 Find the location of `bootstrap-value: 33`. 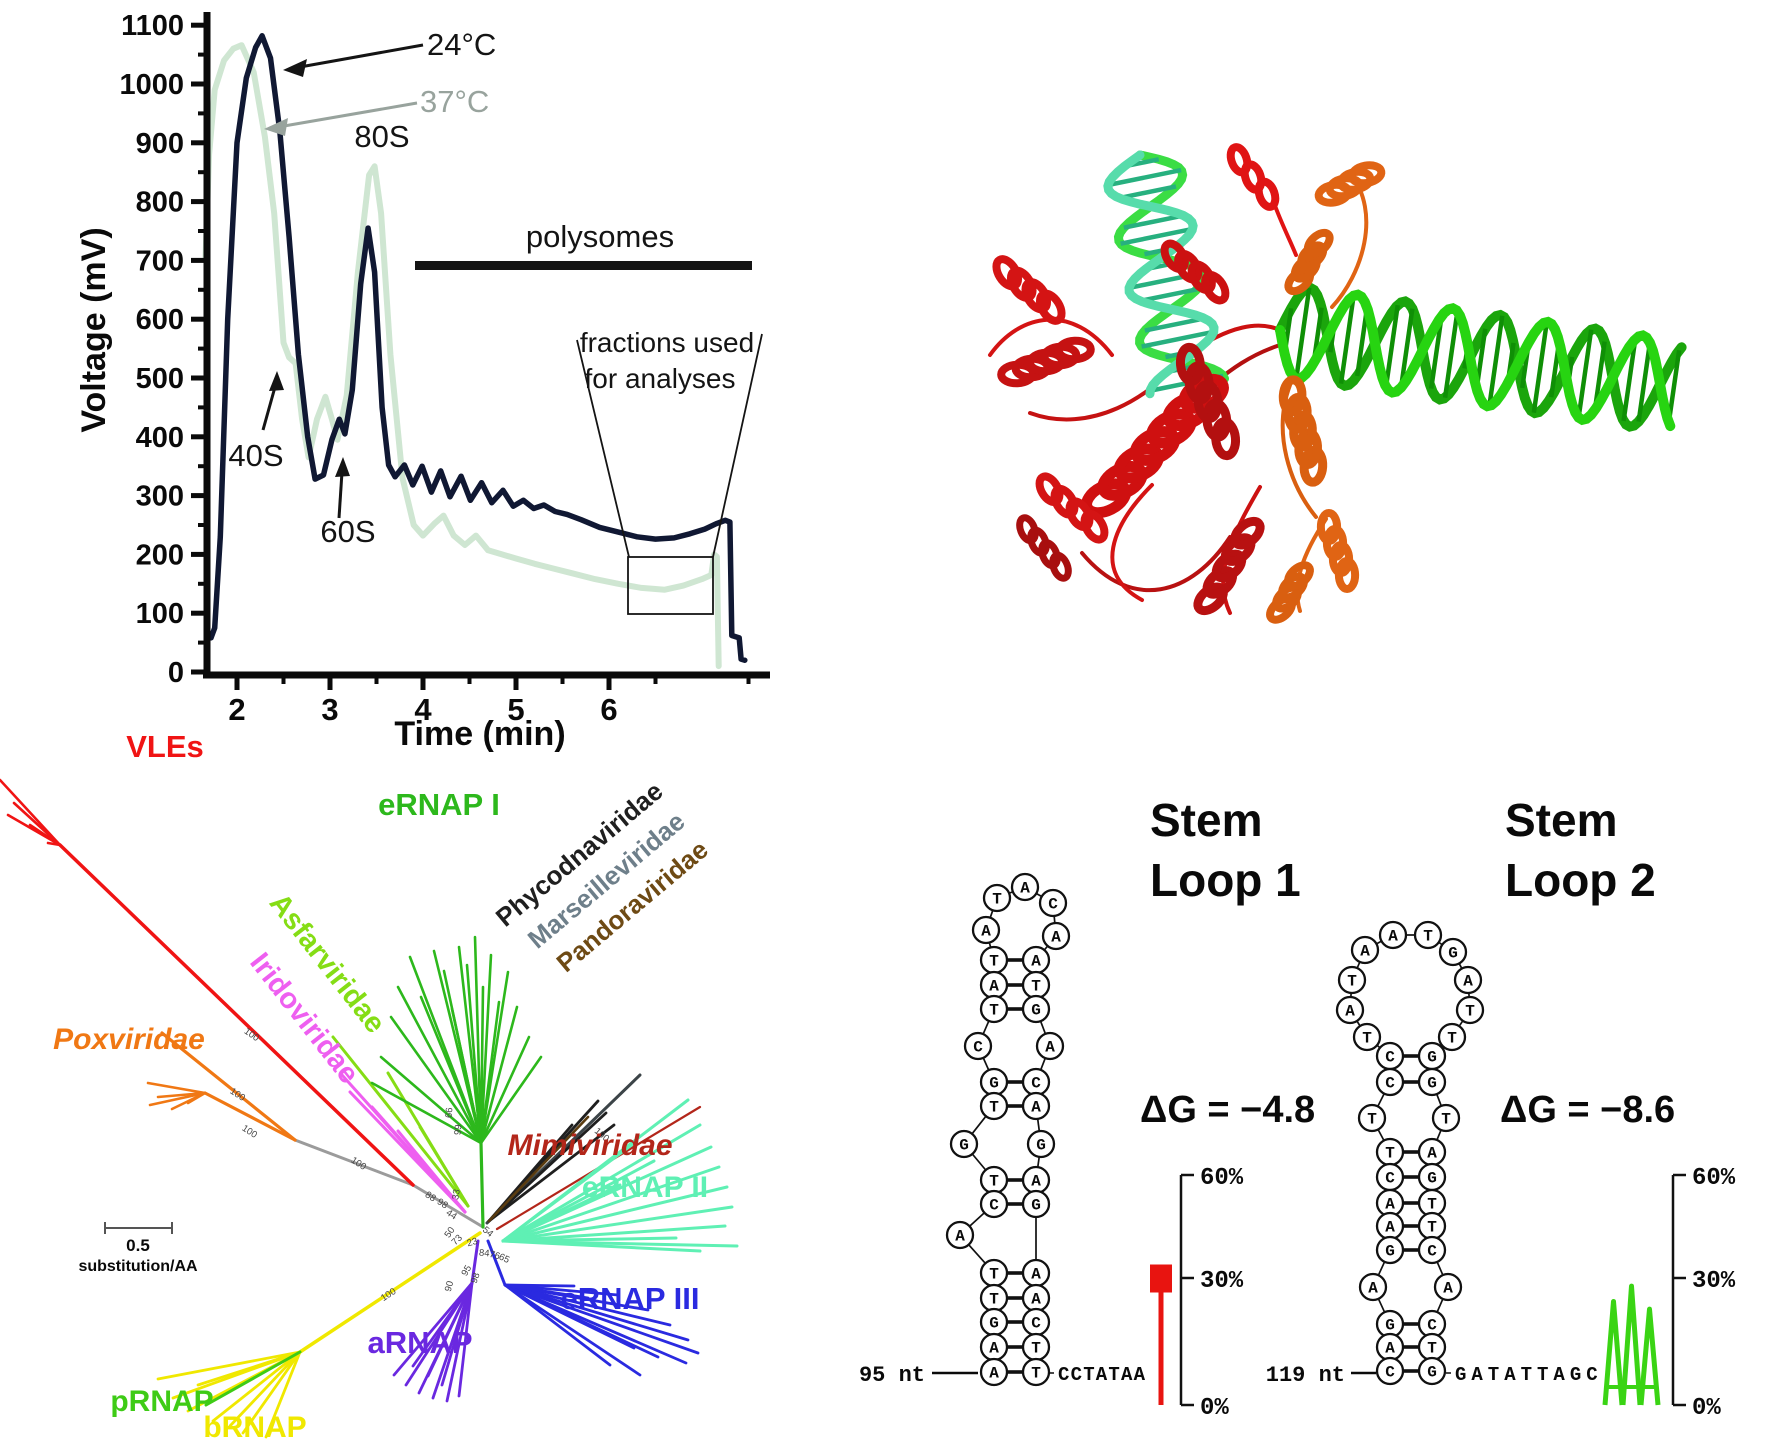

bootstrap-value: 33 is located at coordinates (456, 1194).